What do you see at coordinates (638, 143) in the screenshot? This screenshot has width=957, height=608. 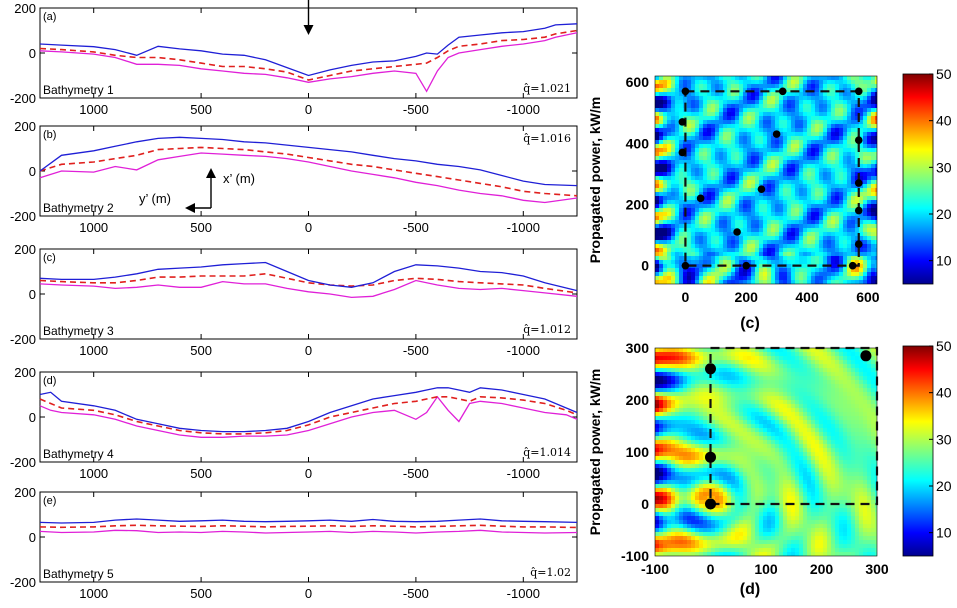 I see `y-tick-label: 400` at bounding box center [638, 143].